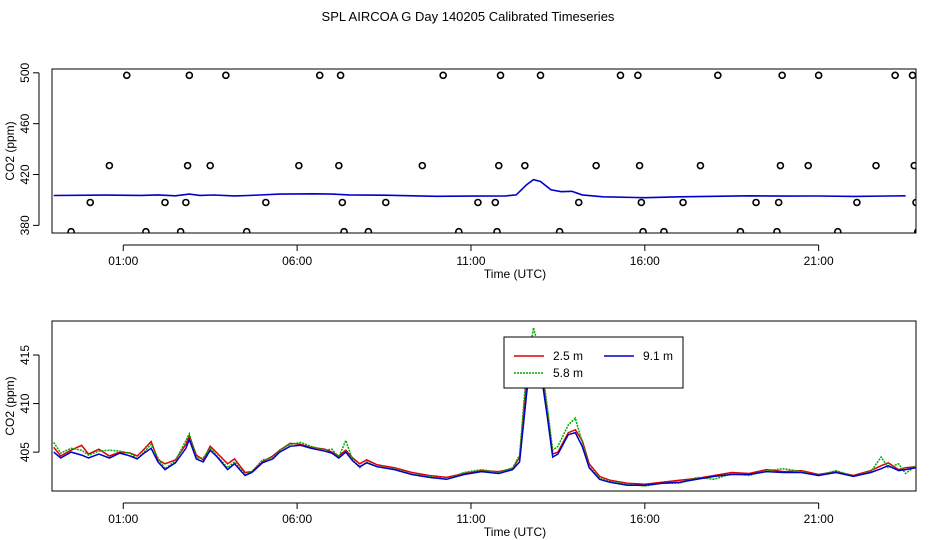 The height and width of the screenshot is (540, 936). Describe the element at coordinates (21, 148) in the screenshot. I see `y-axis: 380 420 460 500 CO2 (ppm)` at that location.